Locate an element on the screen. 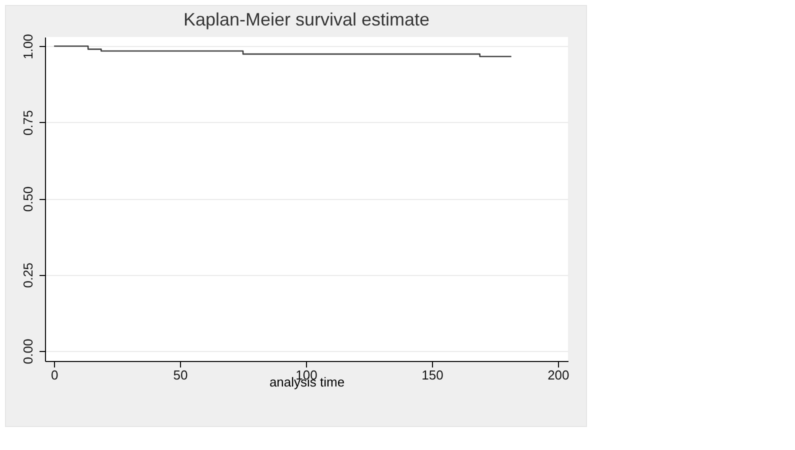 The image size is (795, 450). chart-title: Kaplan-Meier survival estimate is located at coordinates (306, 19).